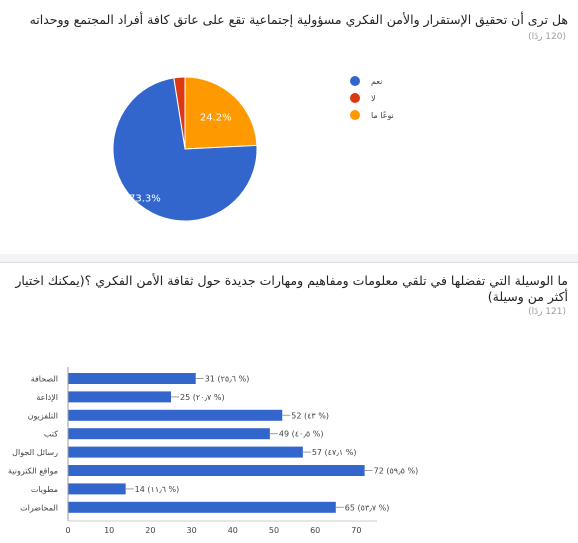 The width and height of the screenshot is (578, 543). Describe the element at coordinates (367, 507) in the screenshot. I see `data-label: 65 (٥٣٫٧ %)` at that location.